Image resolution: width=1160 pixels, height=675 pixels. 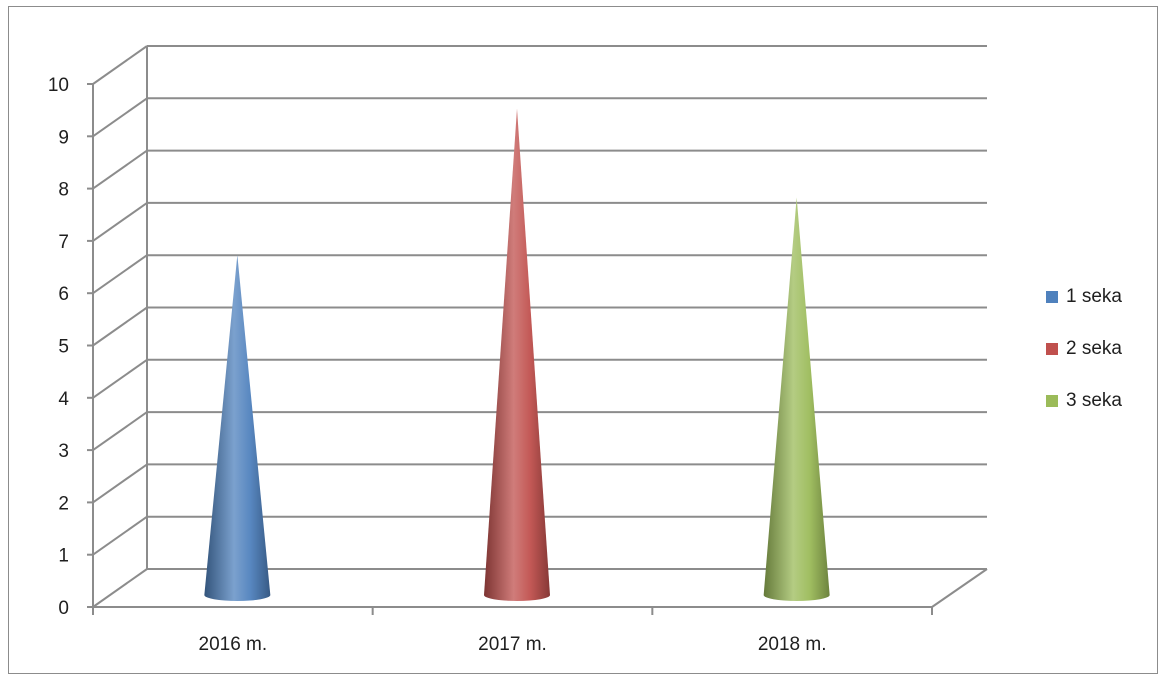 What do you see at coordinates (63, 556) in the screenshot?
I see `y-tick-label-1: 1` at bounding box center [63, 556].